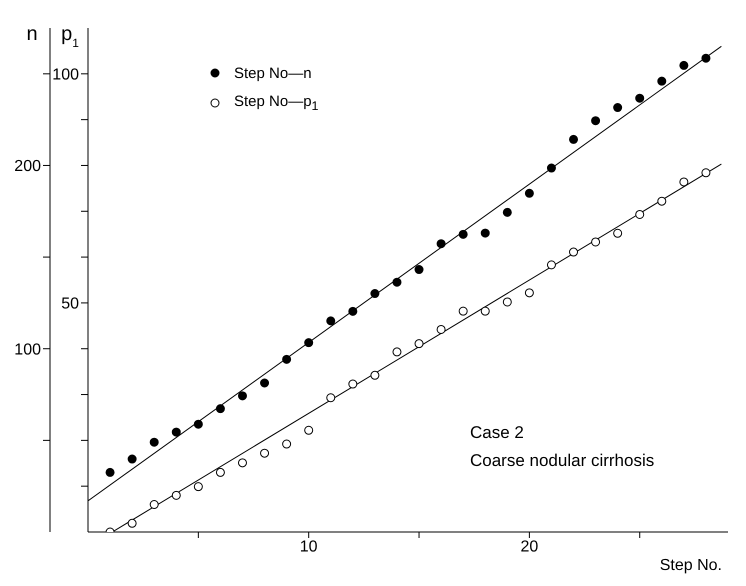 This screenshot has width=746, height=586. I want to click on y-tick-label: 200, so click(28, 167).